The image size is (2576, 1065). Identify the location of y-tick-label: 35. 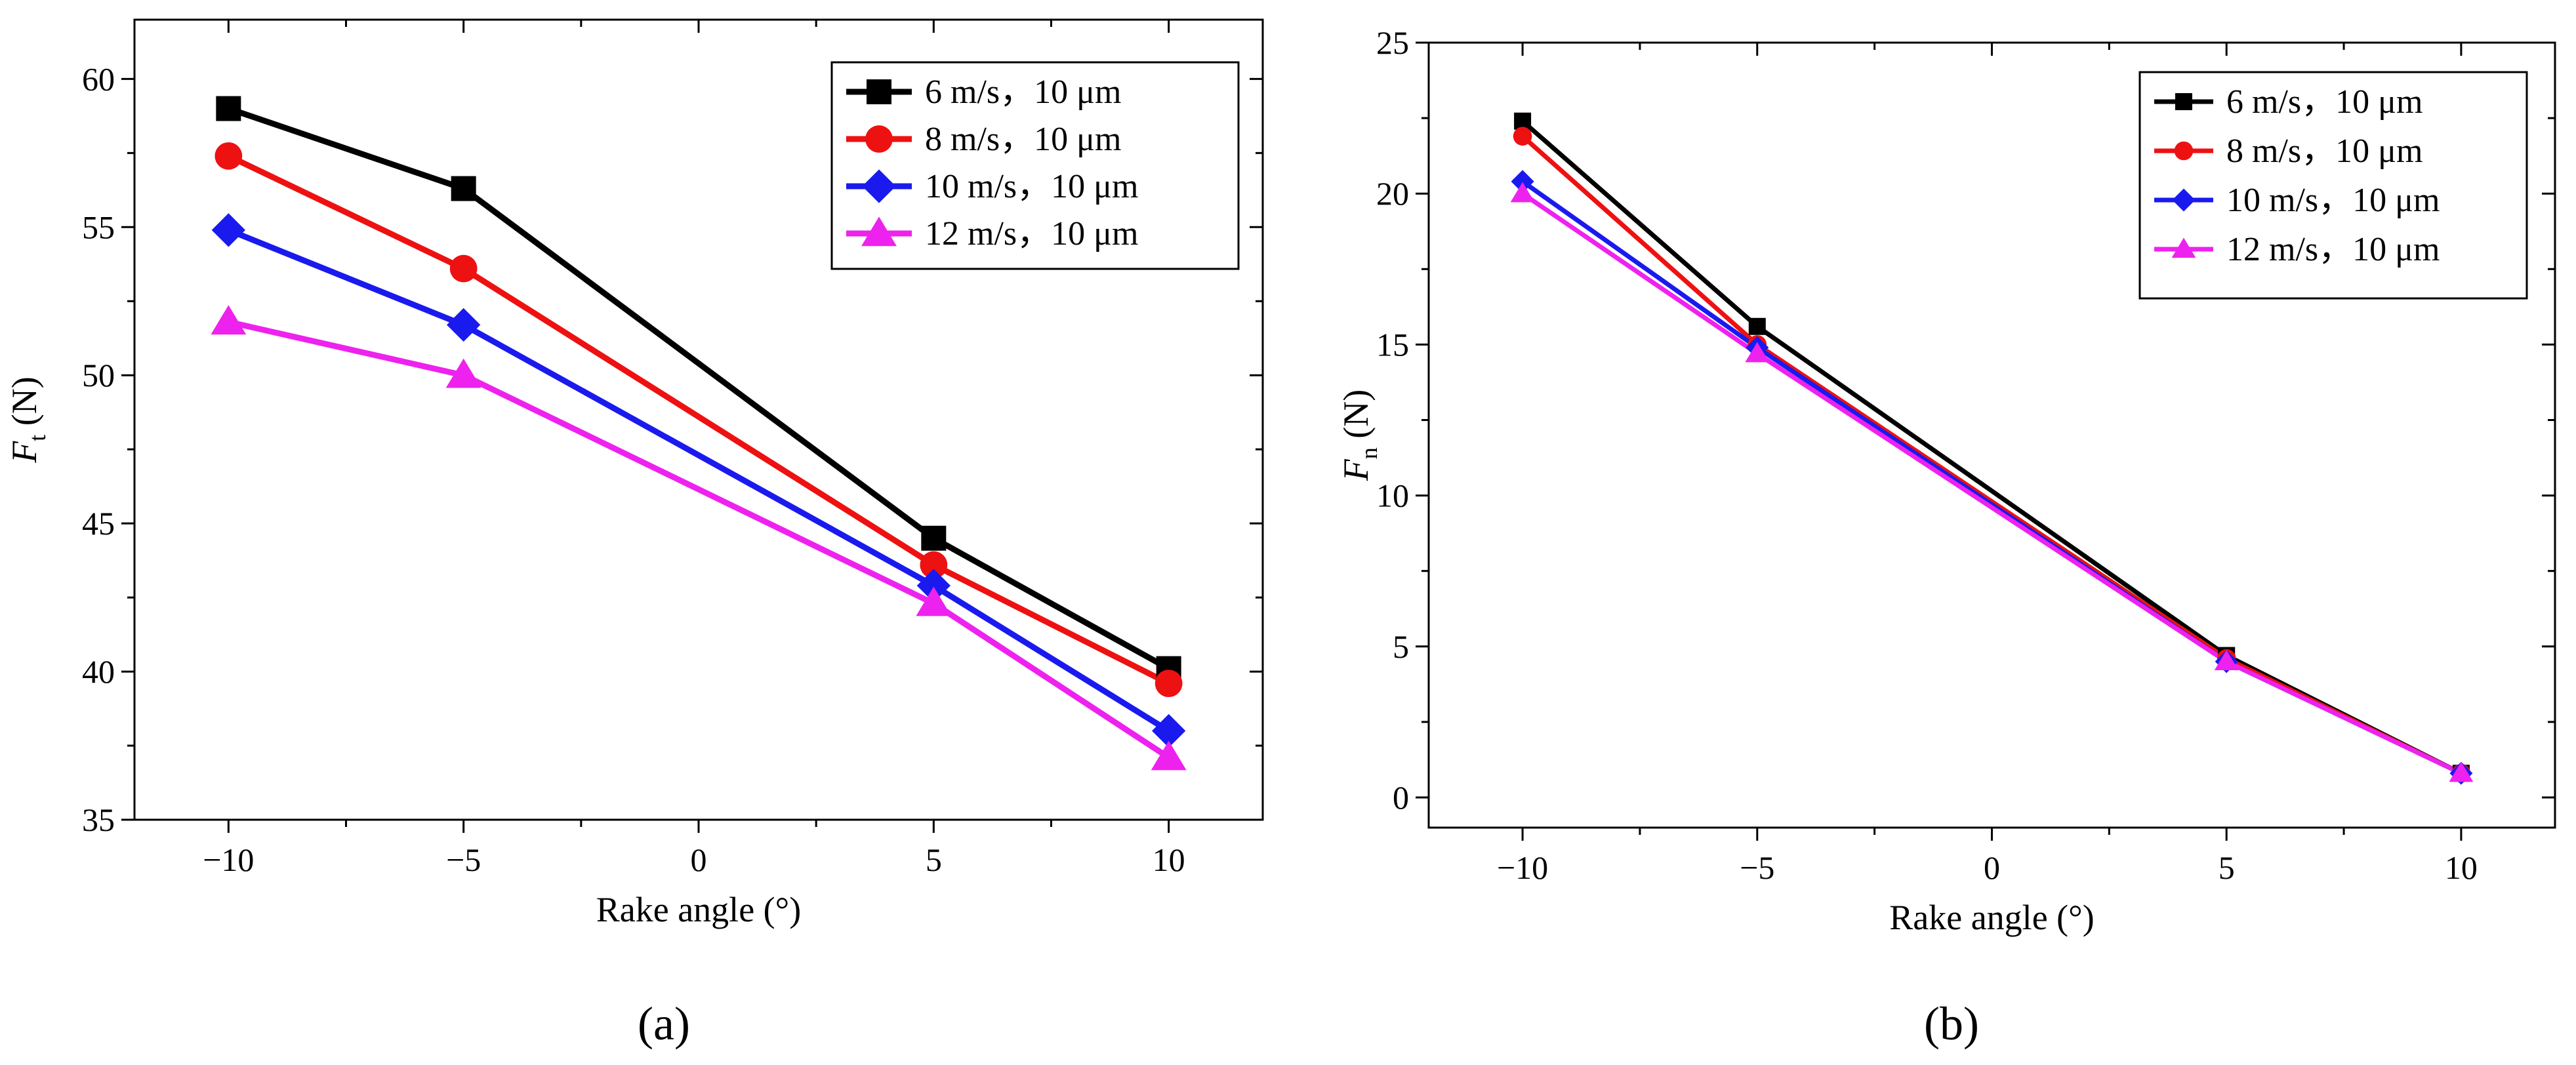
(98, 819).